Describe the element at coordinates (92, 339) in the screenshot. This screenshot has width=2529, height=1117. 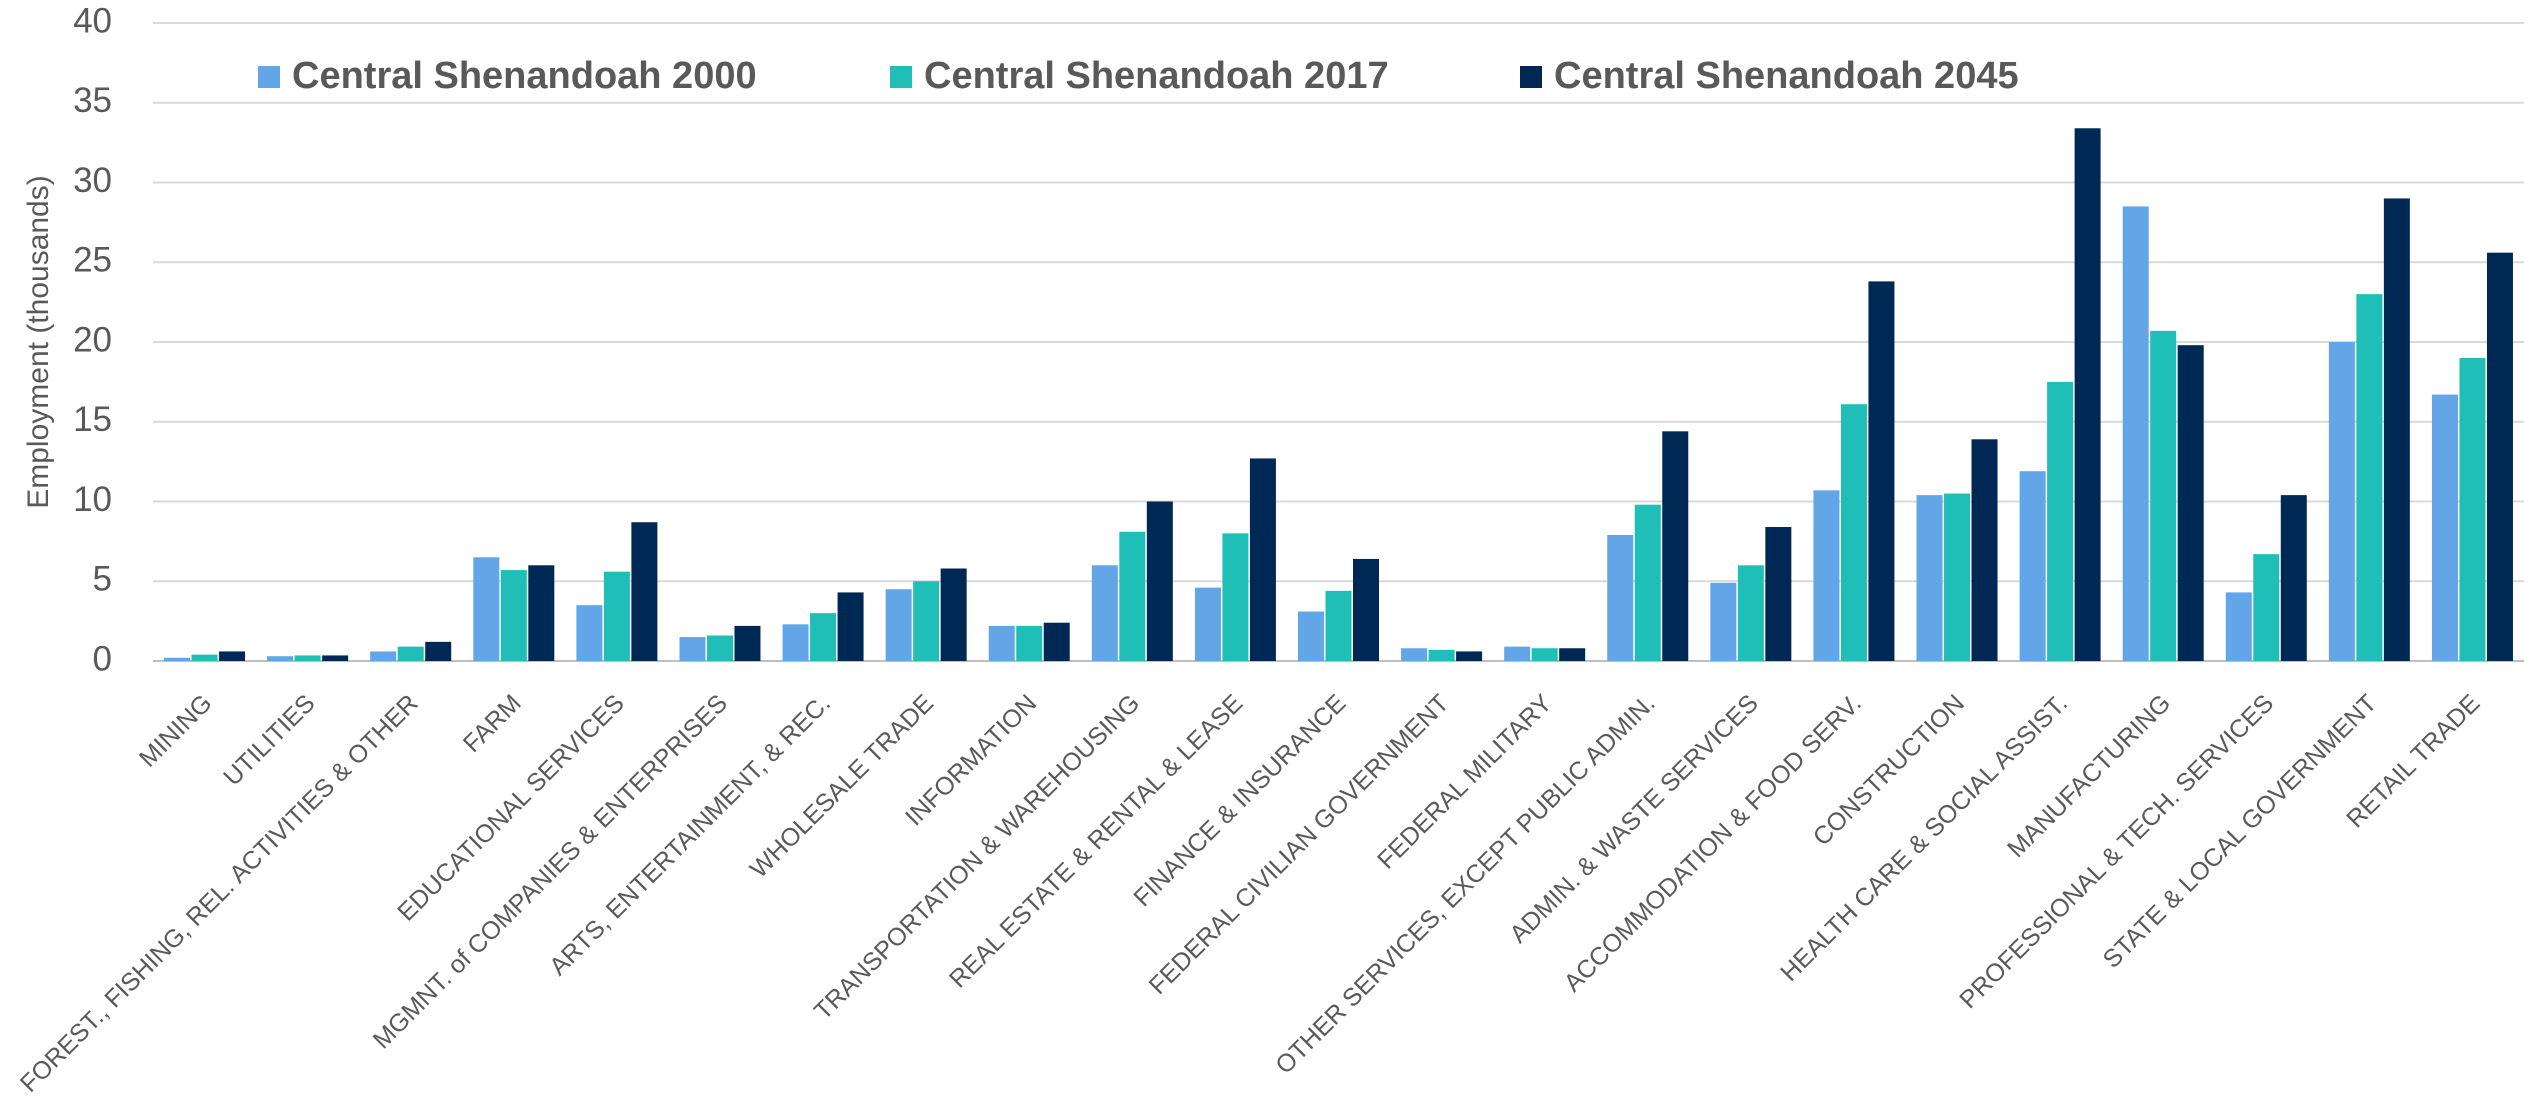
I see `y-tick-label: 20` at that location.